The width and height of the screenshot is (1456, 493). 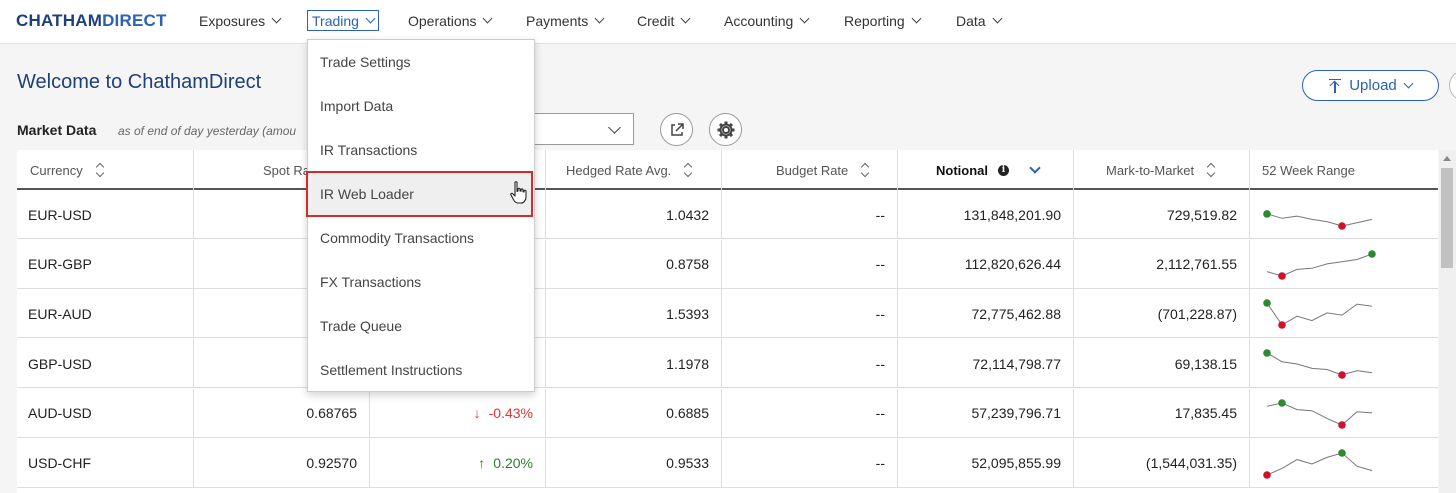 What do you see at coordinates (449, 20) in the screenshot?
I see `nav-operations: Operations` at bounding box center [449, 20].